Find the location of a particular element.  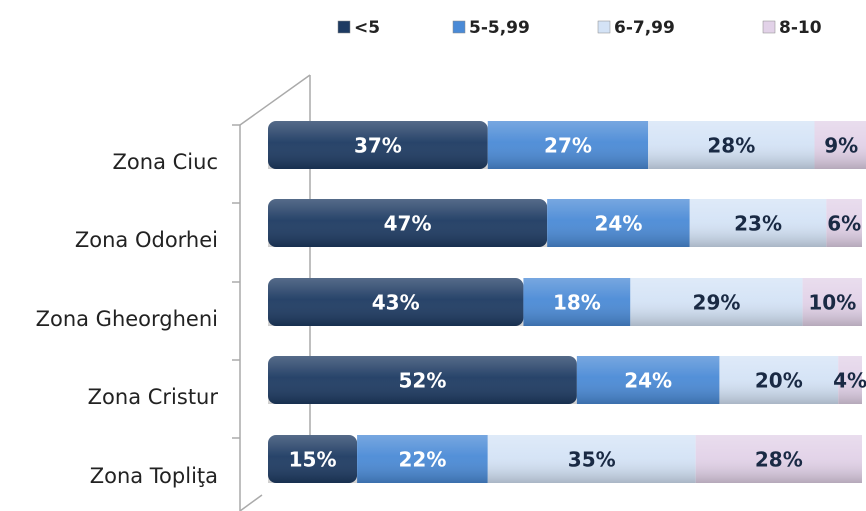

value-label: 37% is located at coordinates (378, 146).